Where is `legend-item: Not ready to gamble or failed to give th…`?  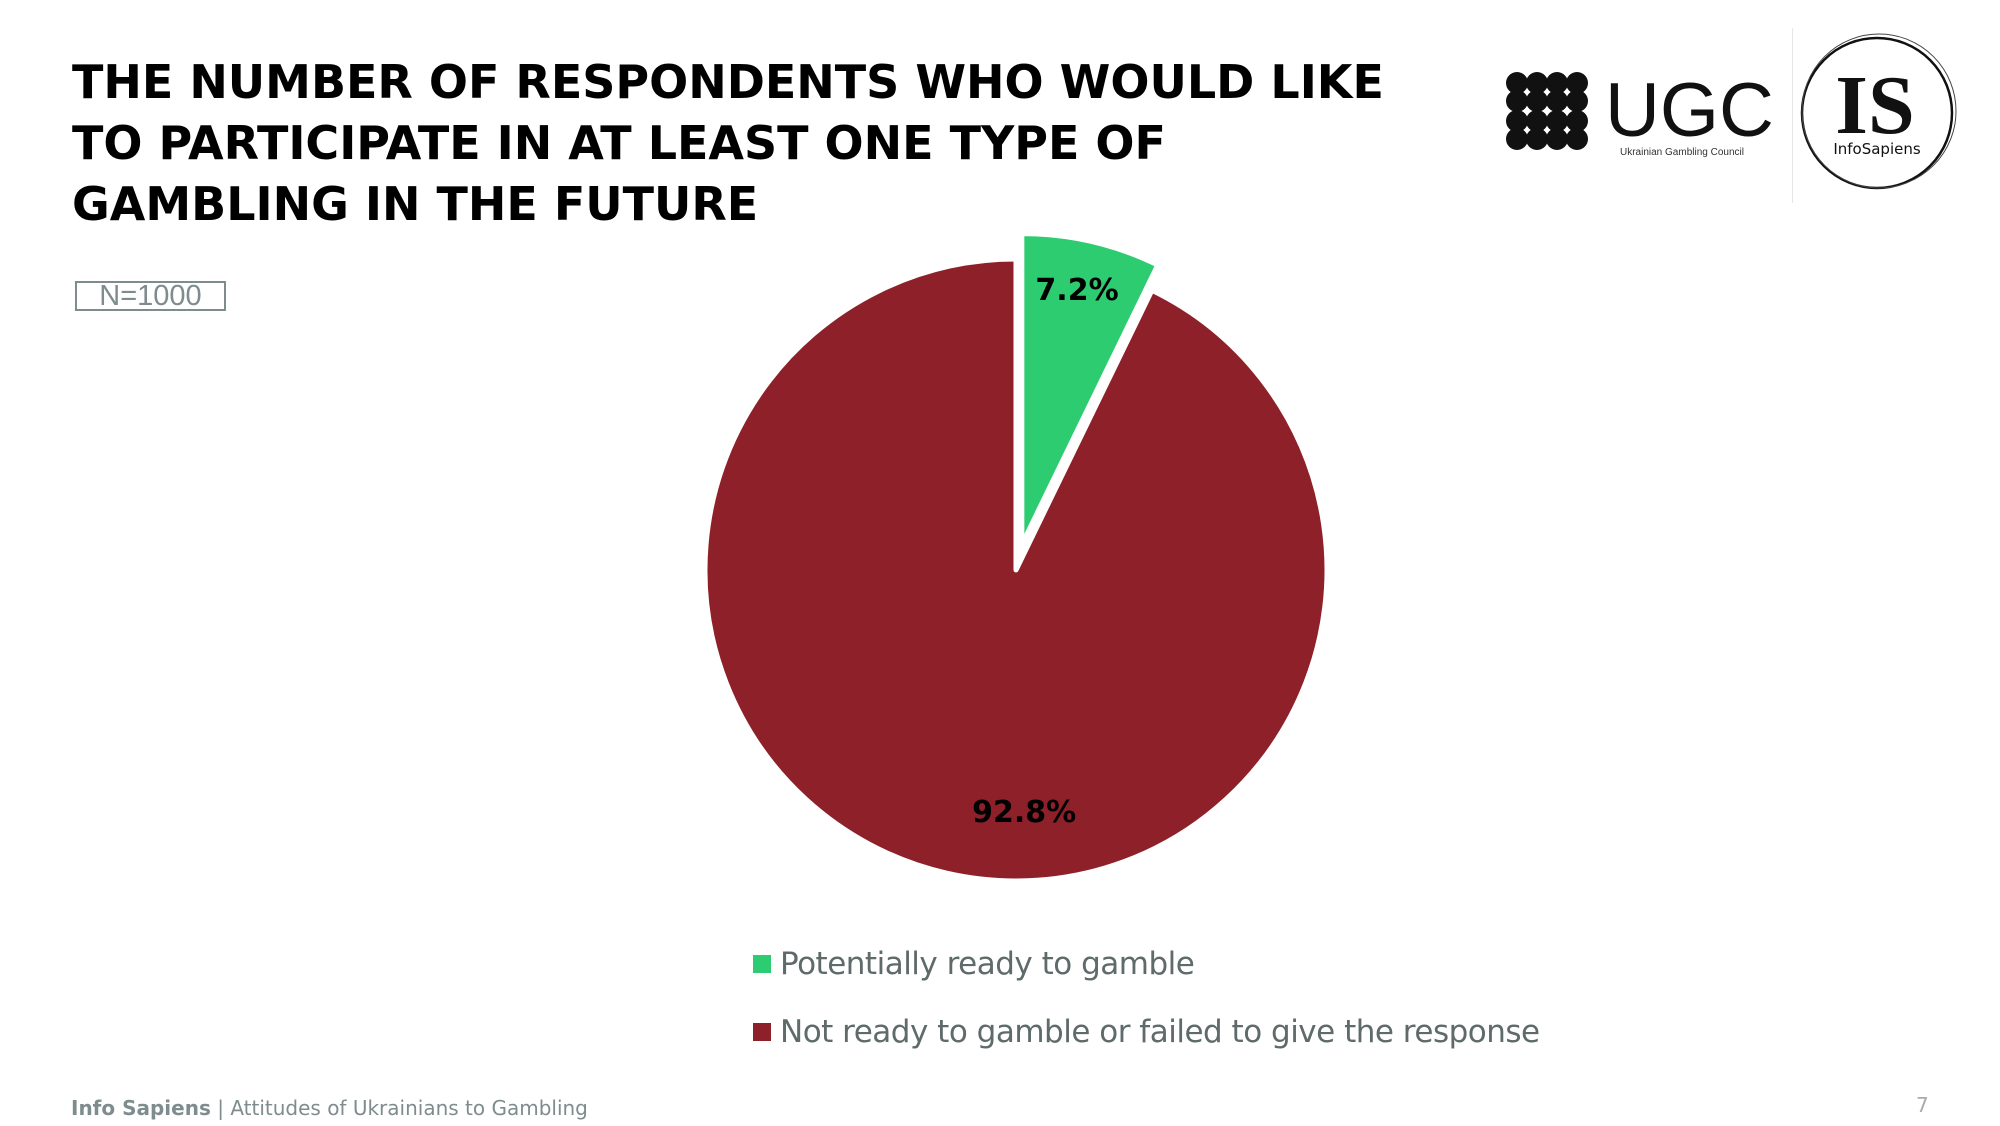
legend-item: Not ready to gamble or failed to give th… is located at coordinates (1146, 1032).